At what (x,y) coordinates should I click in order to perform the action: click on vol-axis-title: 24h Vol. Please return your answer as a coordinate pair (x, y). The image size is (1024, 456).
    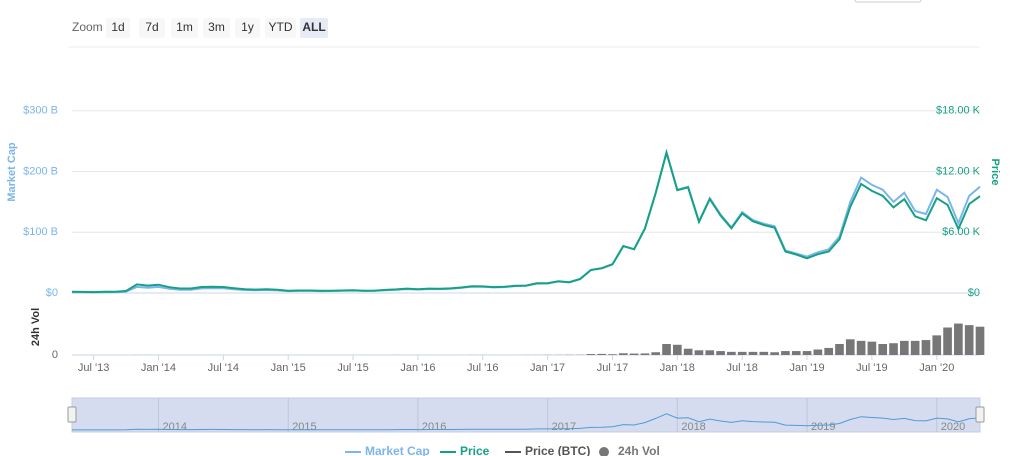
    Looking at the image, I should click on (36, 327).